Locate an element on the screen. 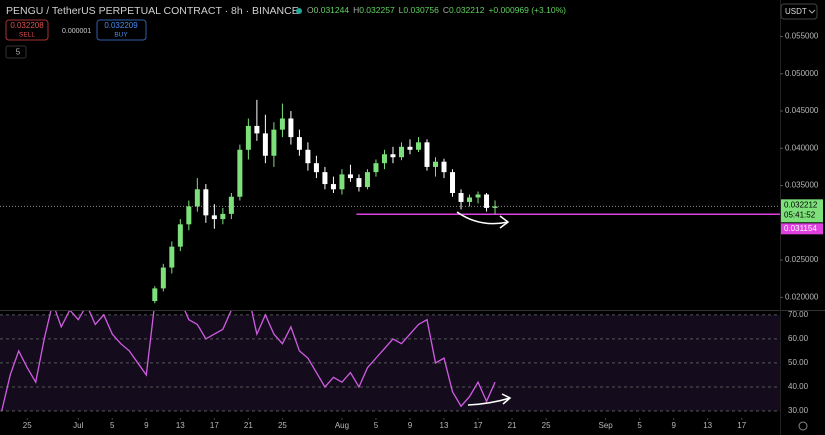  indicator-toggle-count: 5 is located at coordinates (18, 52).